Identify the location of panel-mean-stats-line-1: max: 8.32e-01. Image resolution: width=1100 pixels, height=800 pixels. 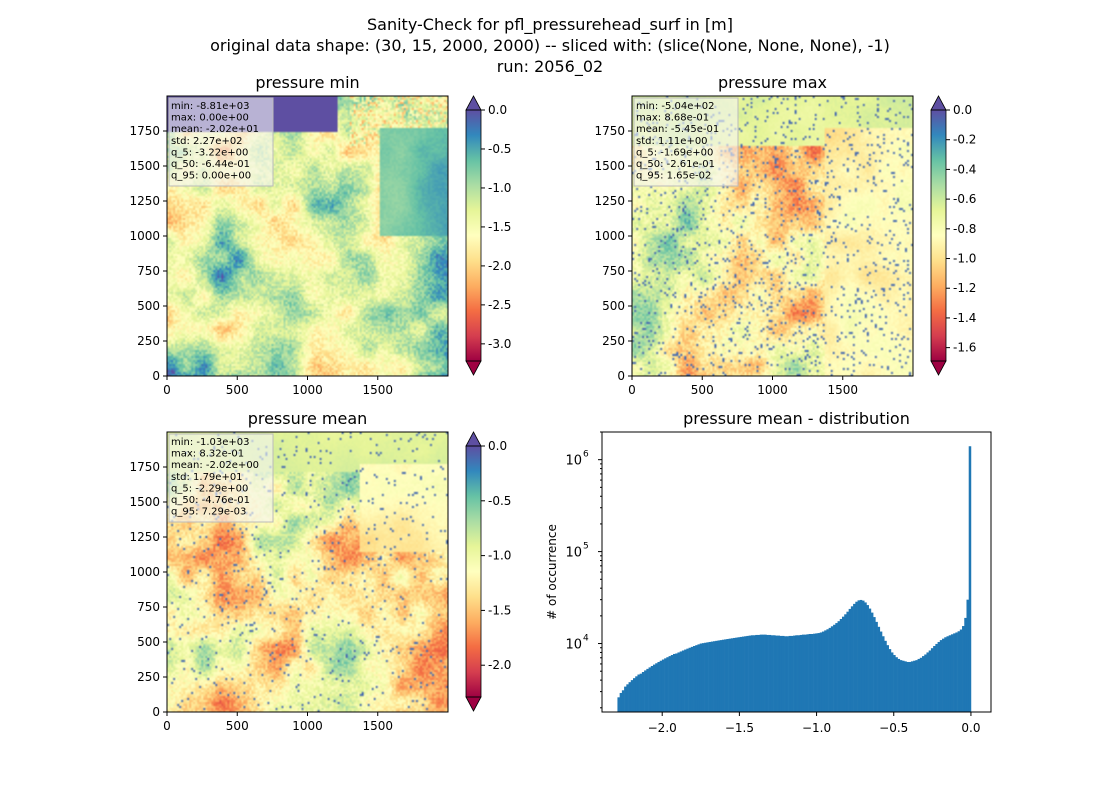
(207, 454).